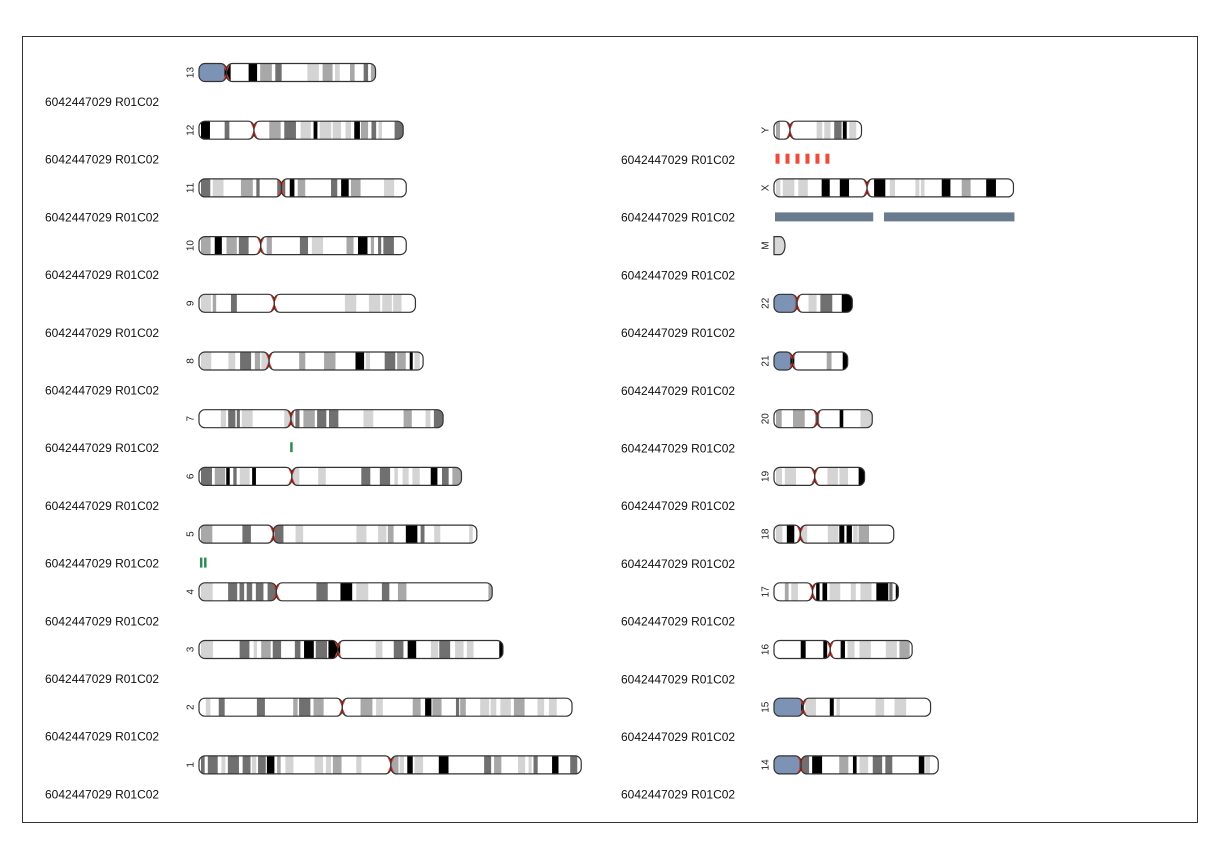 The width and height of the screenshot is (1211, 851). Describe the element at coordinates (787, 158) in the screenshot. I see `marker-tick` at that location.